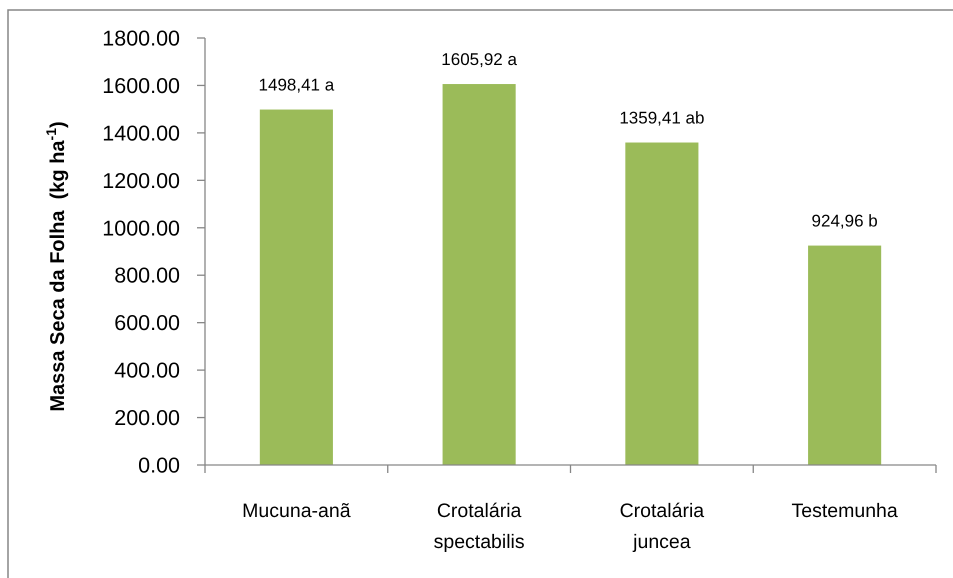 Image resolution: width=953 pixels, height=578 pixels. Describe the element at coordinates (662, 526) in the screenshot. I see `x-tick-label: Crotalária juncea` at that location.